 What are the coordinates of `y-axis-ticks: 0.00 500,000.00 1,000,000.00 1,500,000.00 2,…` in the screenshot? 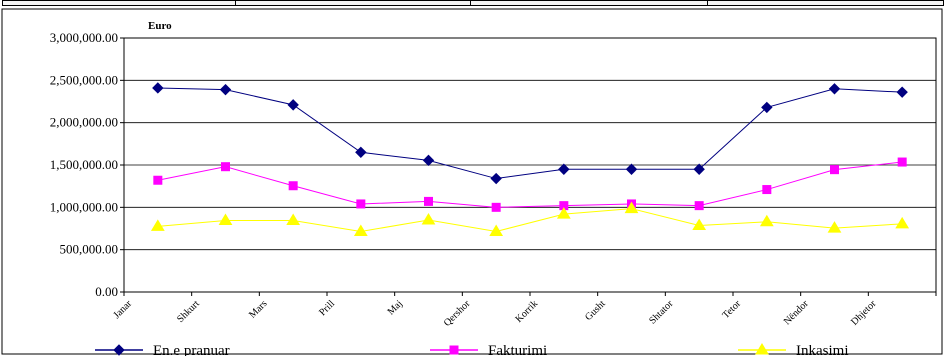 It's located at (87, 164).